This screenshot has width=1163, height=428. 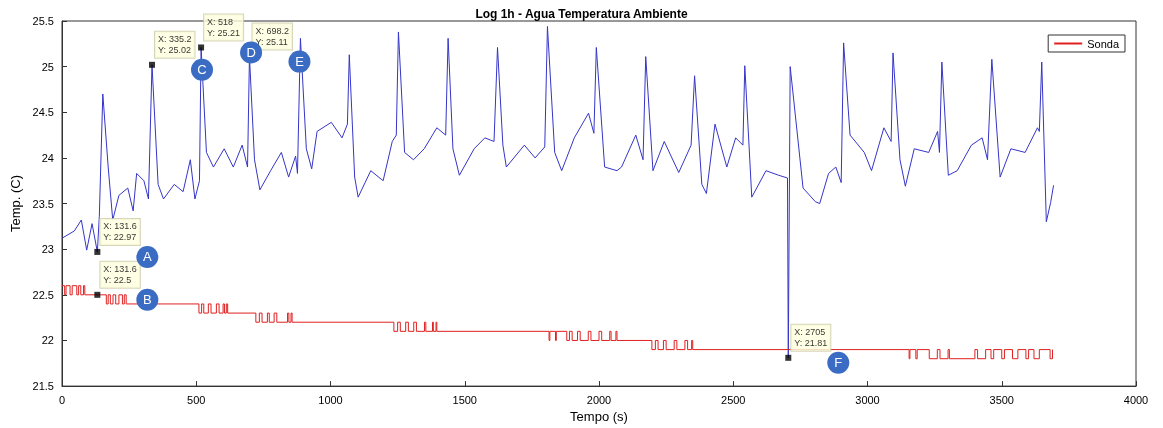 What do you see at coordinates (43, 21) in the screenshot?
I see `y-tick-label: 25.5` at bounding box center [43, 21].